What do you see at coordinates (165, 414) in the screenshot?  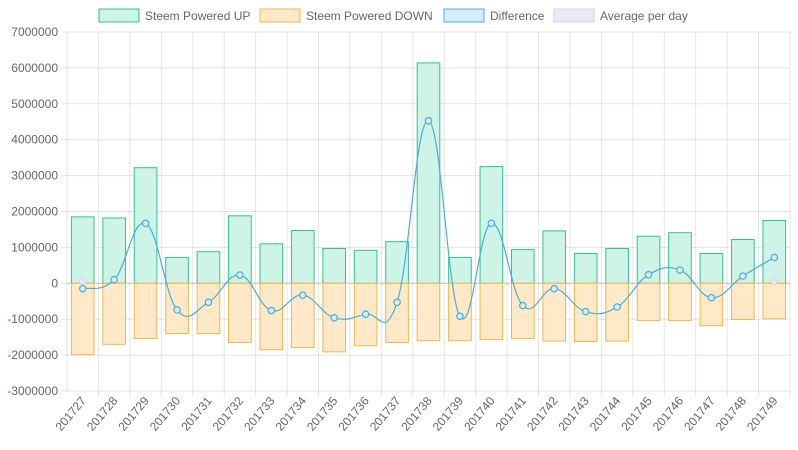 I see `x-tick-label: 201730` at bounding box center [165, 414].